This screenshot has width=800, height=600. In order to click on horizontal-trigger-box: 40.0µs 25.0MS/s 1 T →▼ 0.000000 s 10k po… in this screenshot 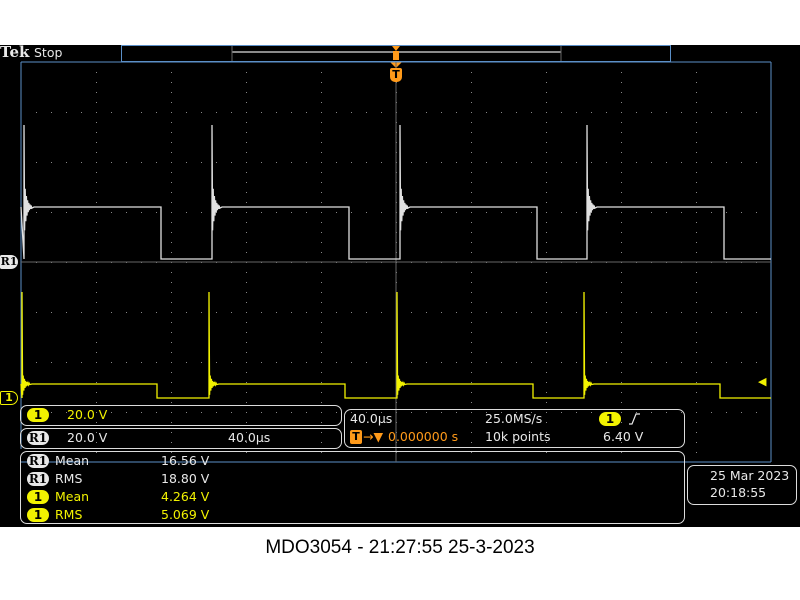, I will do `click(514, 428)`.